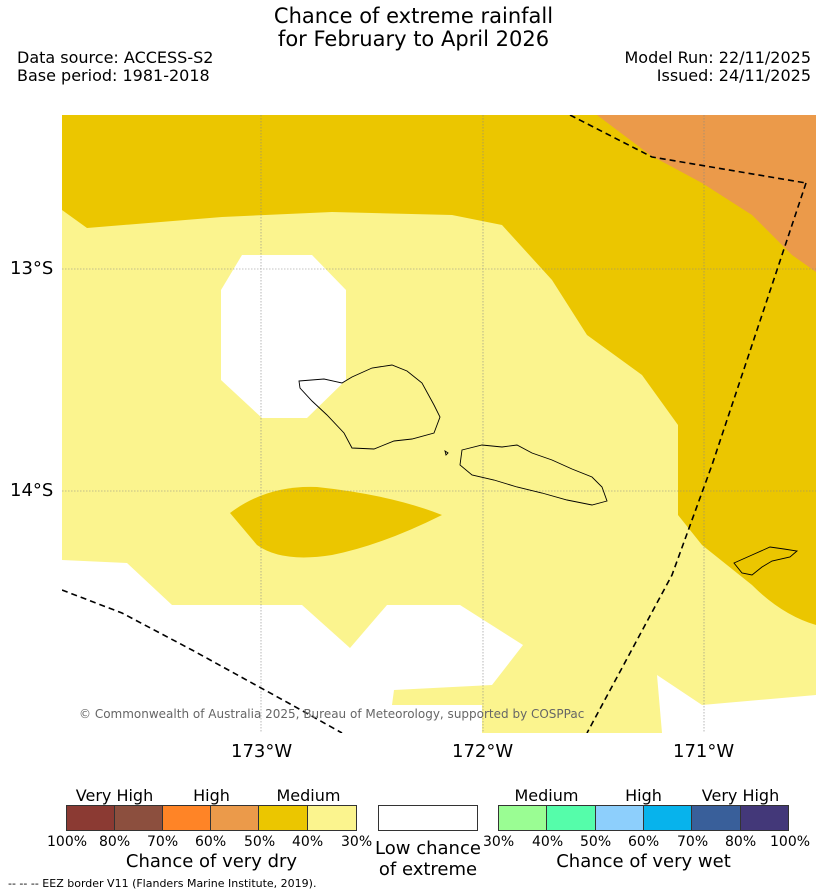  Describe the element at coordinates (428, 818) in the screenshot. I see `neutral-swatch` at that location.